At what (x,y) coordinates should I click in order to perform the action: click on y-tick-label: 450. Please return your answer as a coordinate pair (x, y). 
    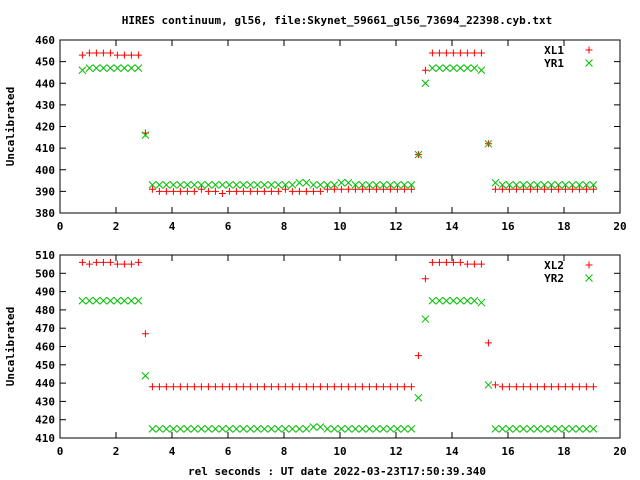
    Looking at the image, I should click on (45, 62).